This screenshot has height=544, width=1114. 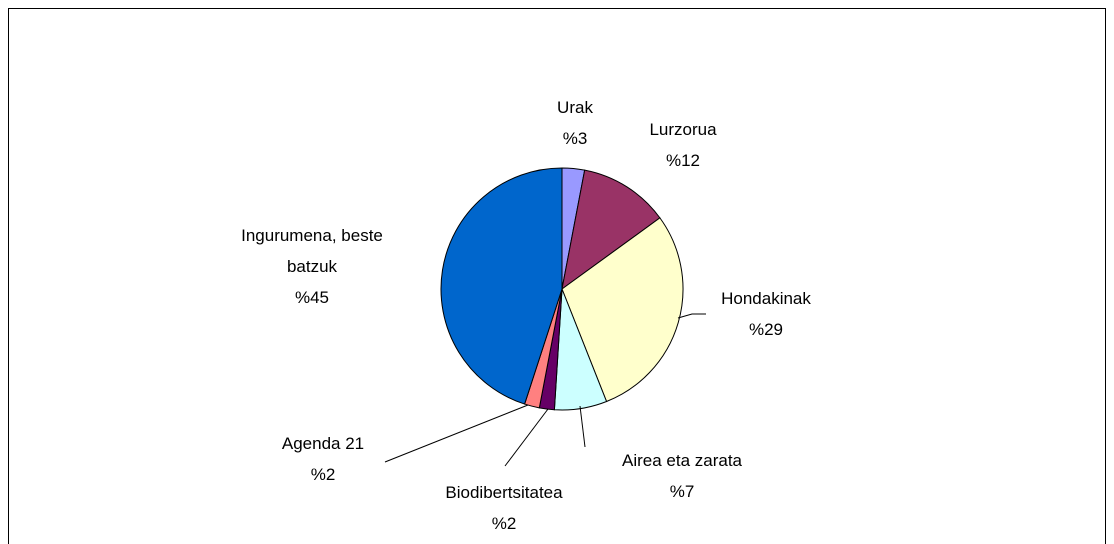 I want to click on slice-value: %12, so click(x=683, y=160).